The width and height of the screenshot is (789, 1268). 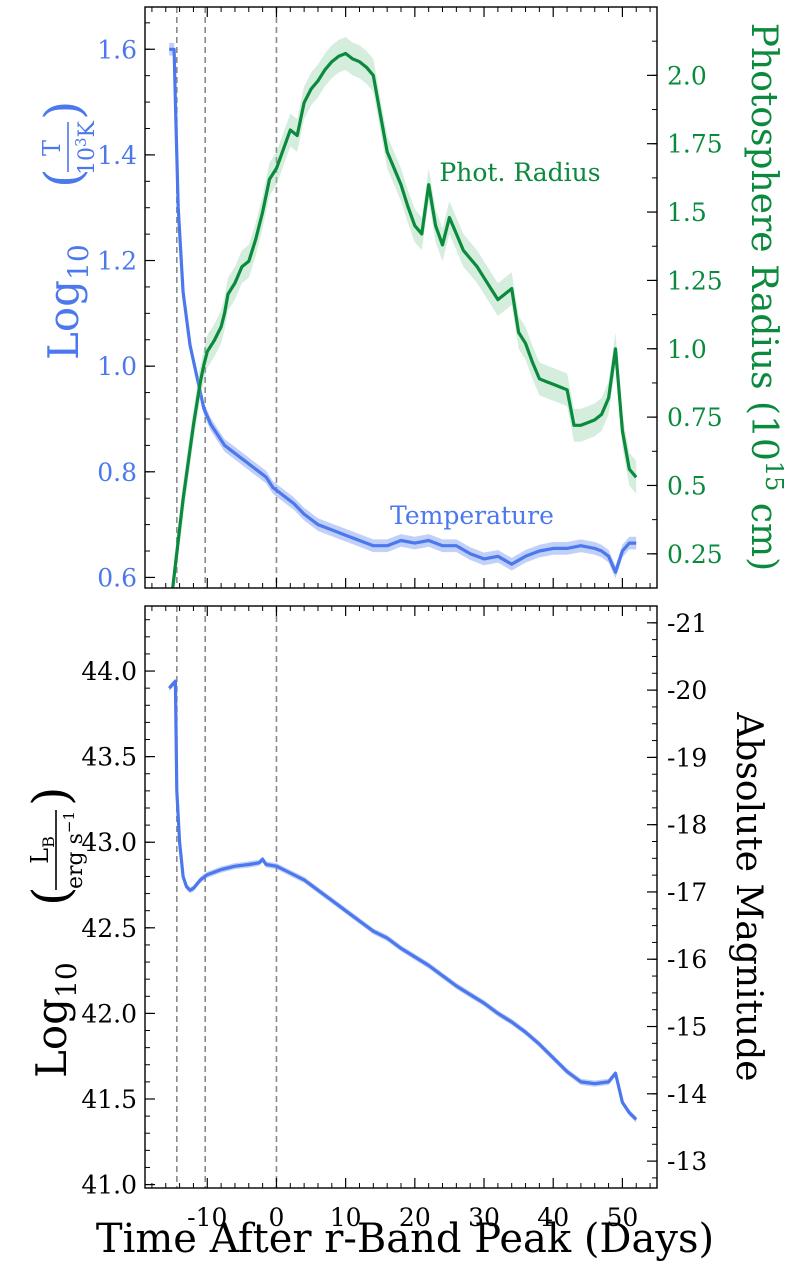 I want to click on right-tick-label: 1.0, so click(x=687, y=349).